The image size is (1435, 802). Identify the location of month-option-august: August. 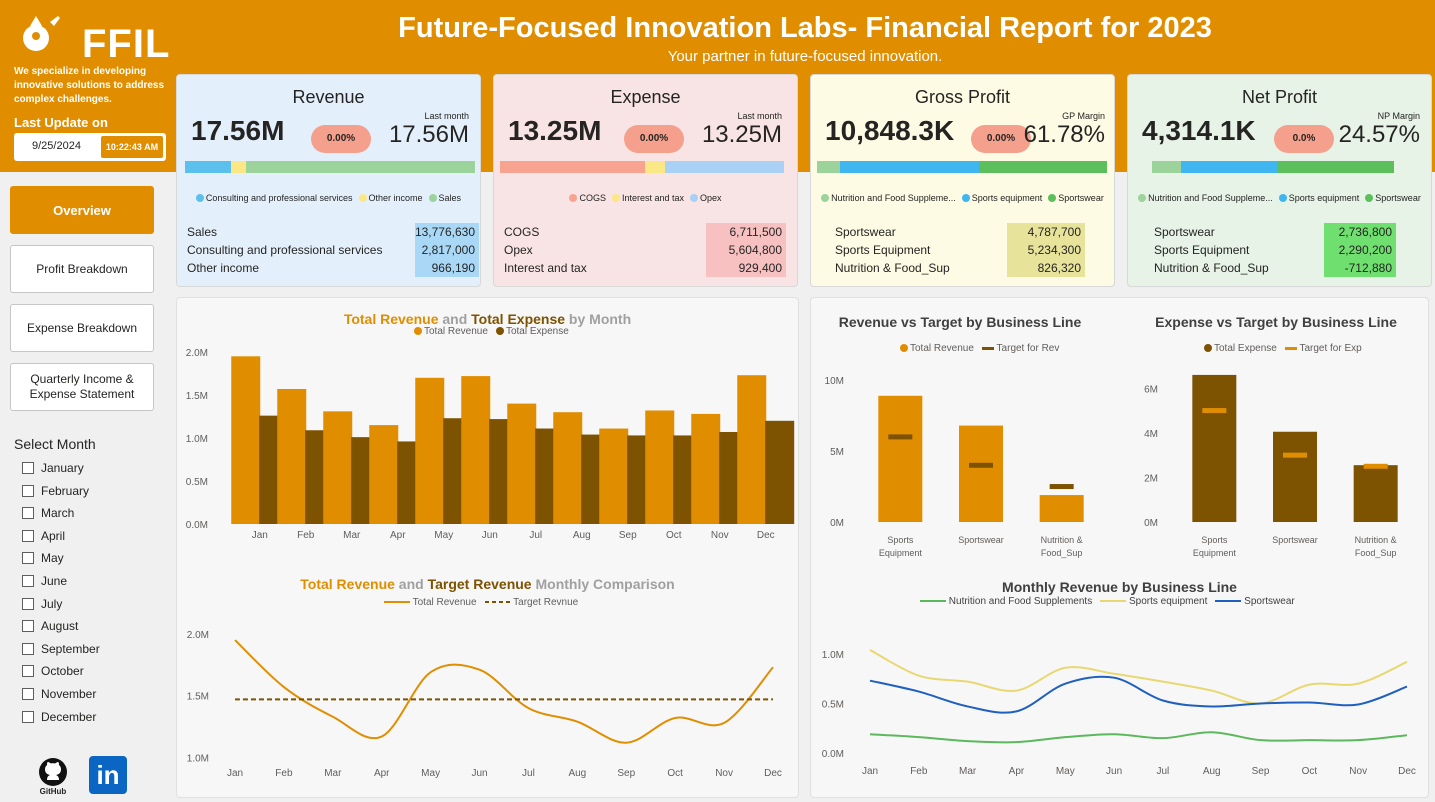
(50, 626).